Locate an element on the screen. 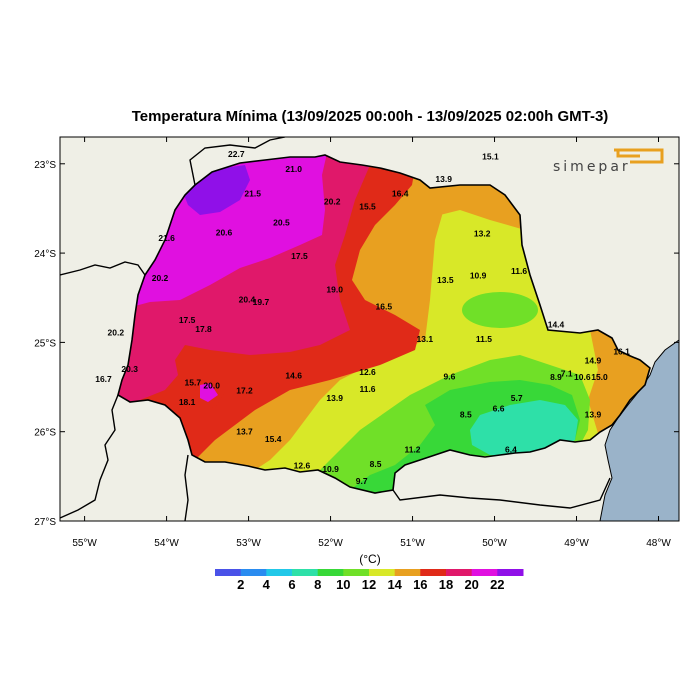 The image size is (700, 700). lon-tick-label: 50°W is located at coordinates (494, 543).